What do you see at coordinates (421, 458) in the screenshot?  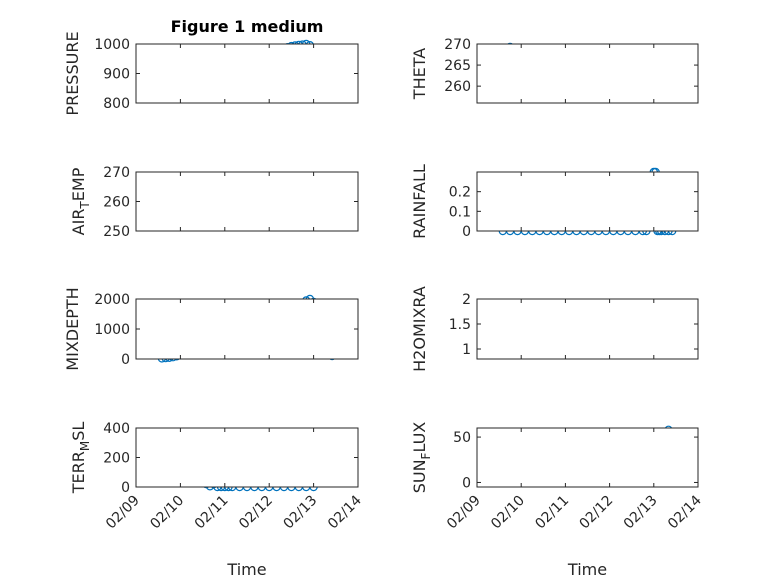 I see `y-axis-label: SUNFLUX` at bounding box center [421, 458].